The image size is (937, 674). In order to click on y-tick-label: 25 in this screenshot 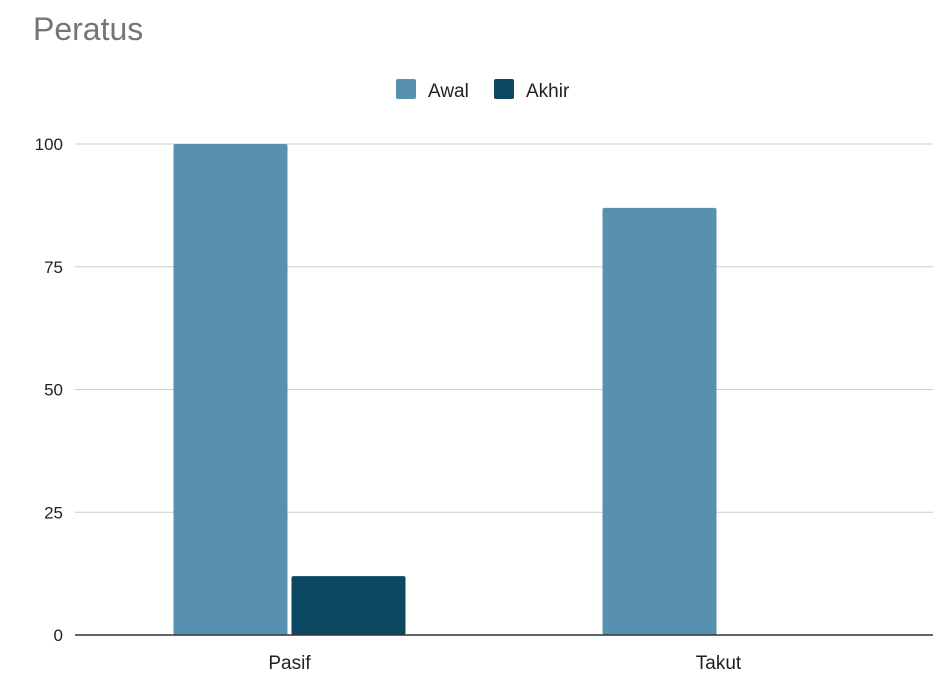, I will do `click(53, 512)`.